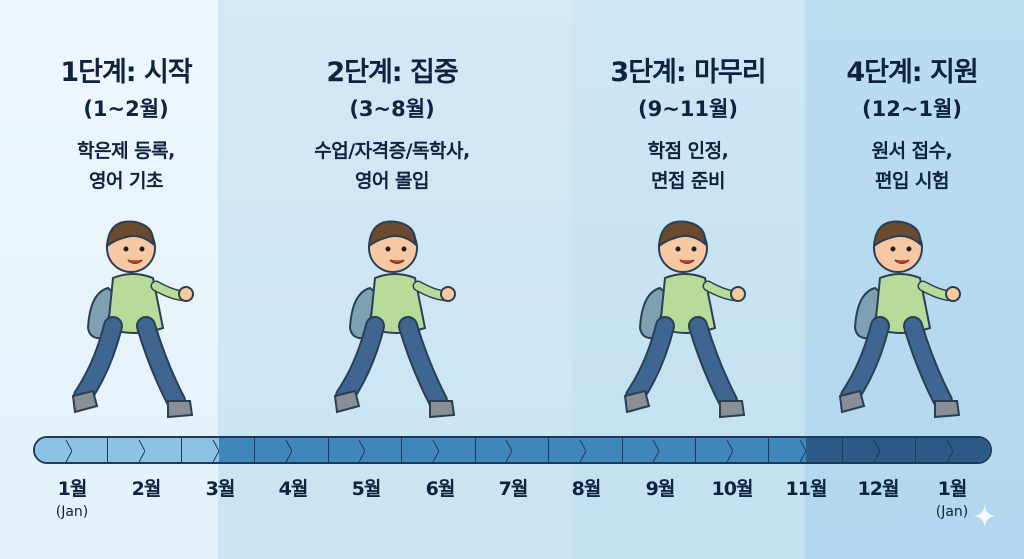  Describe the element at coordinates (912, 109) in the screenshot. I see `stage-range: (12~1월)` at that location.